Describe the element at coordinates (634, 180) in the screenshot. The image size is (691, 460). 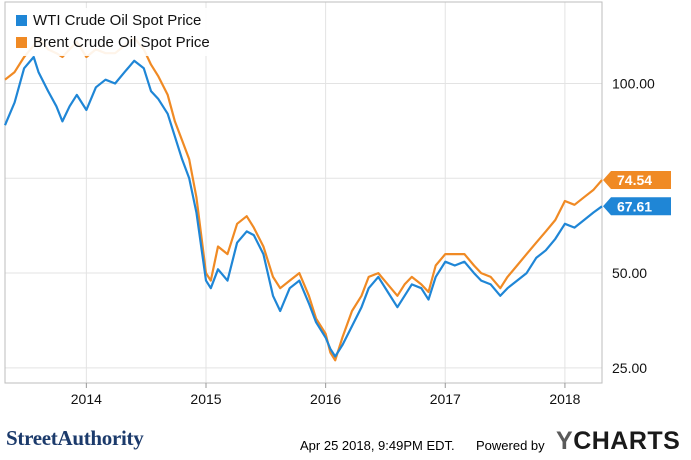
I see `last-value-label-1: 74.54` at that location.